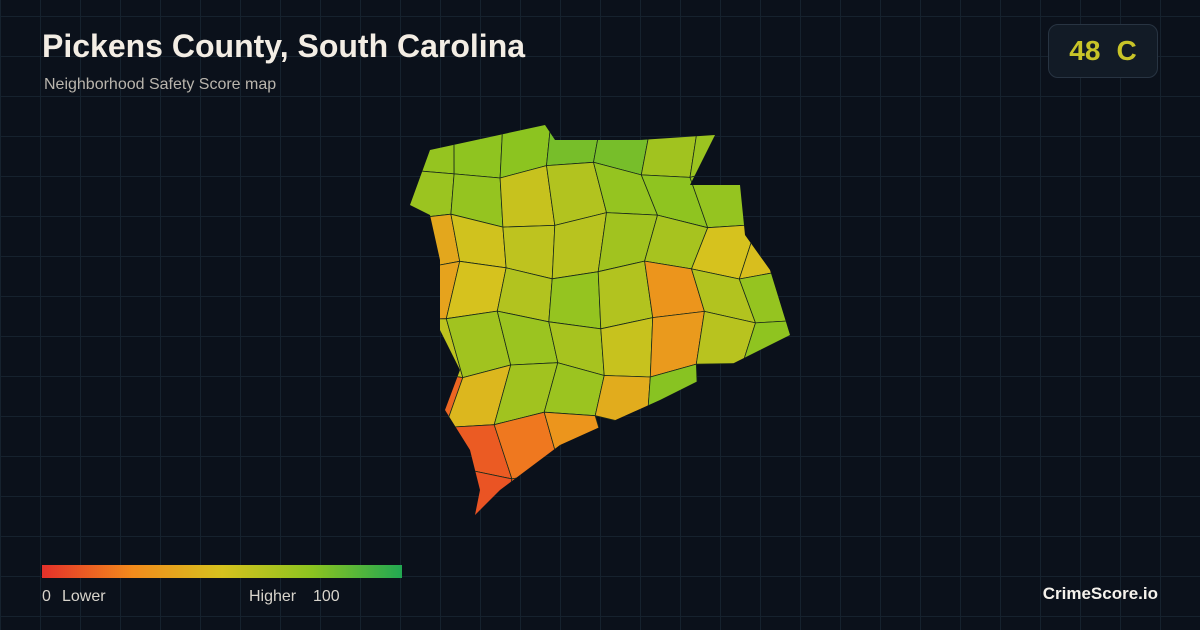 The width and height of the screenshot is (1200, 630). I want to click on legend-max: 100, so click(326, 596).